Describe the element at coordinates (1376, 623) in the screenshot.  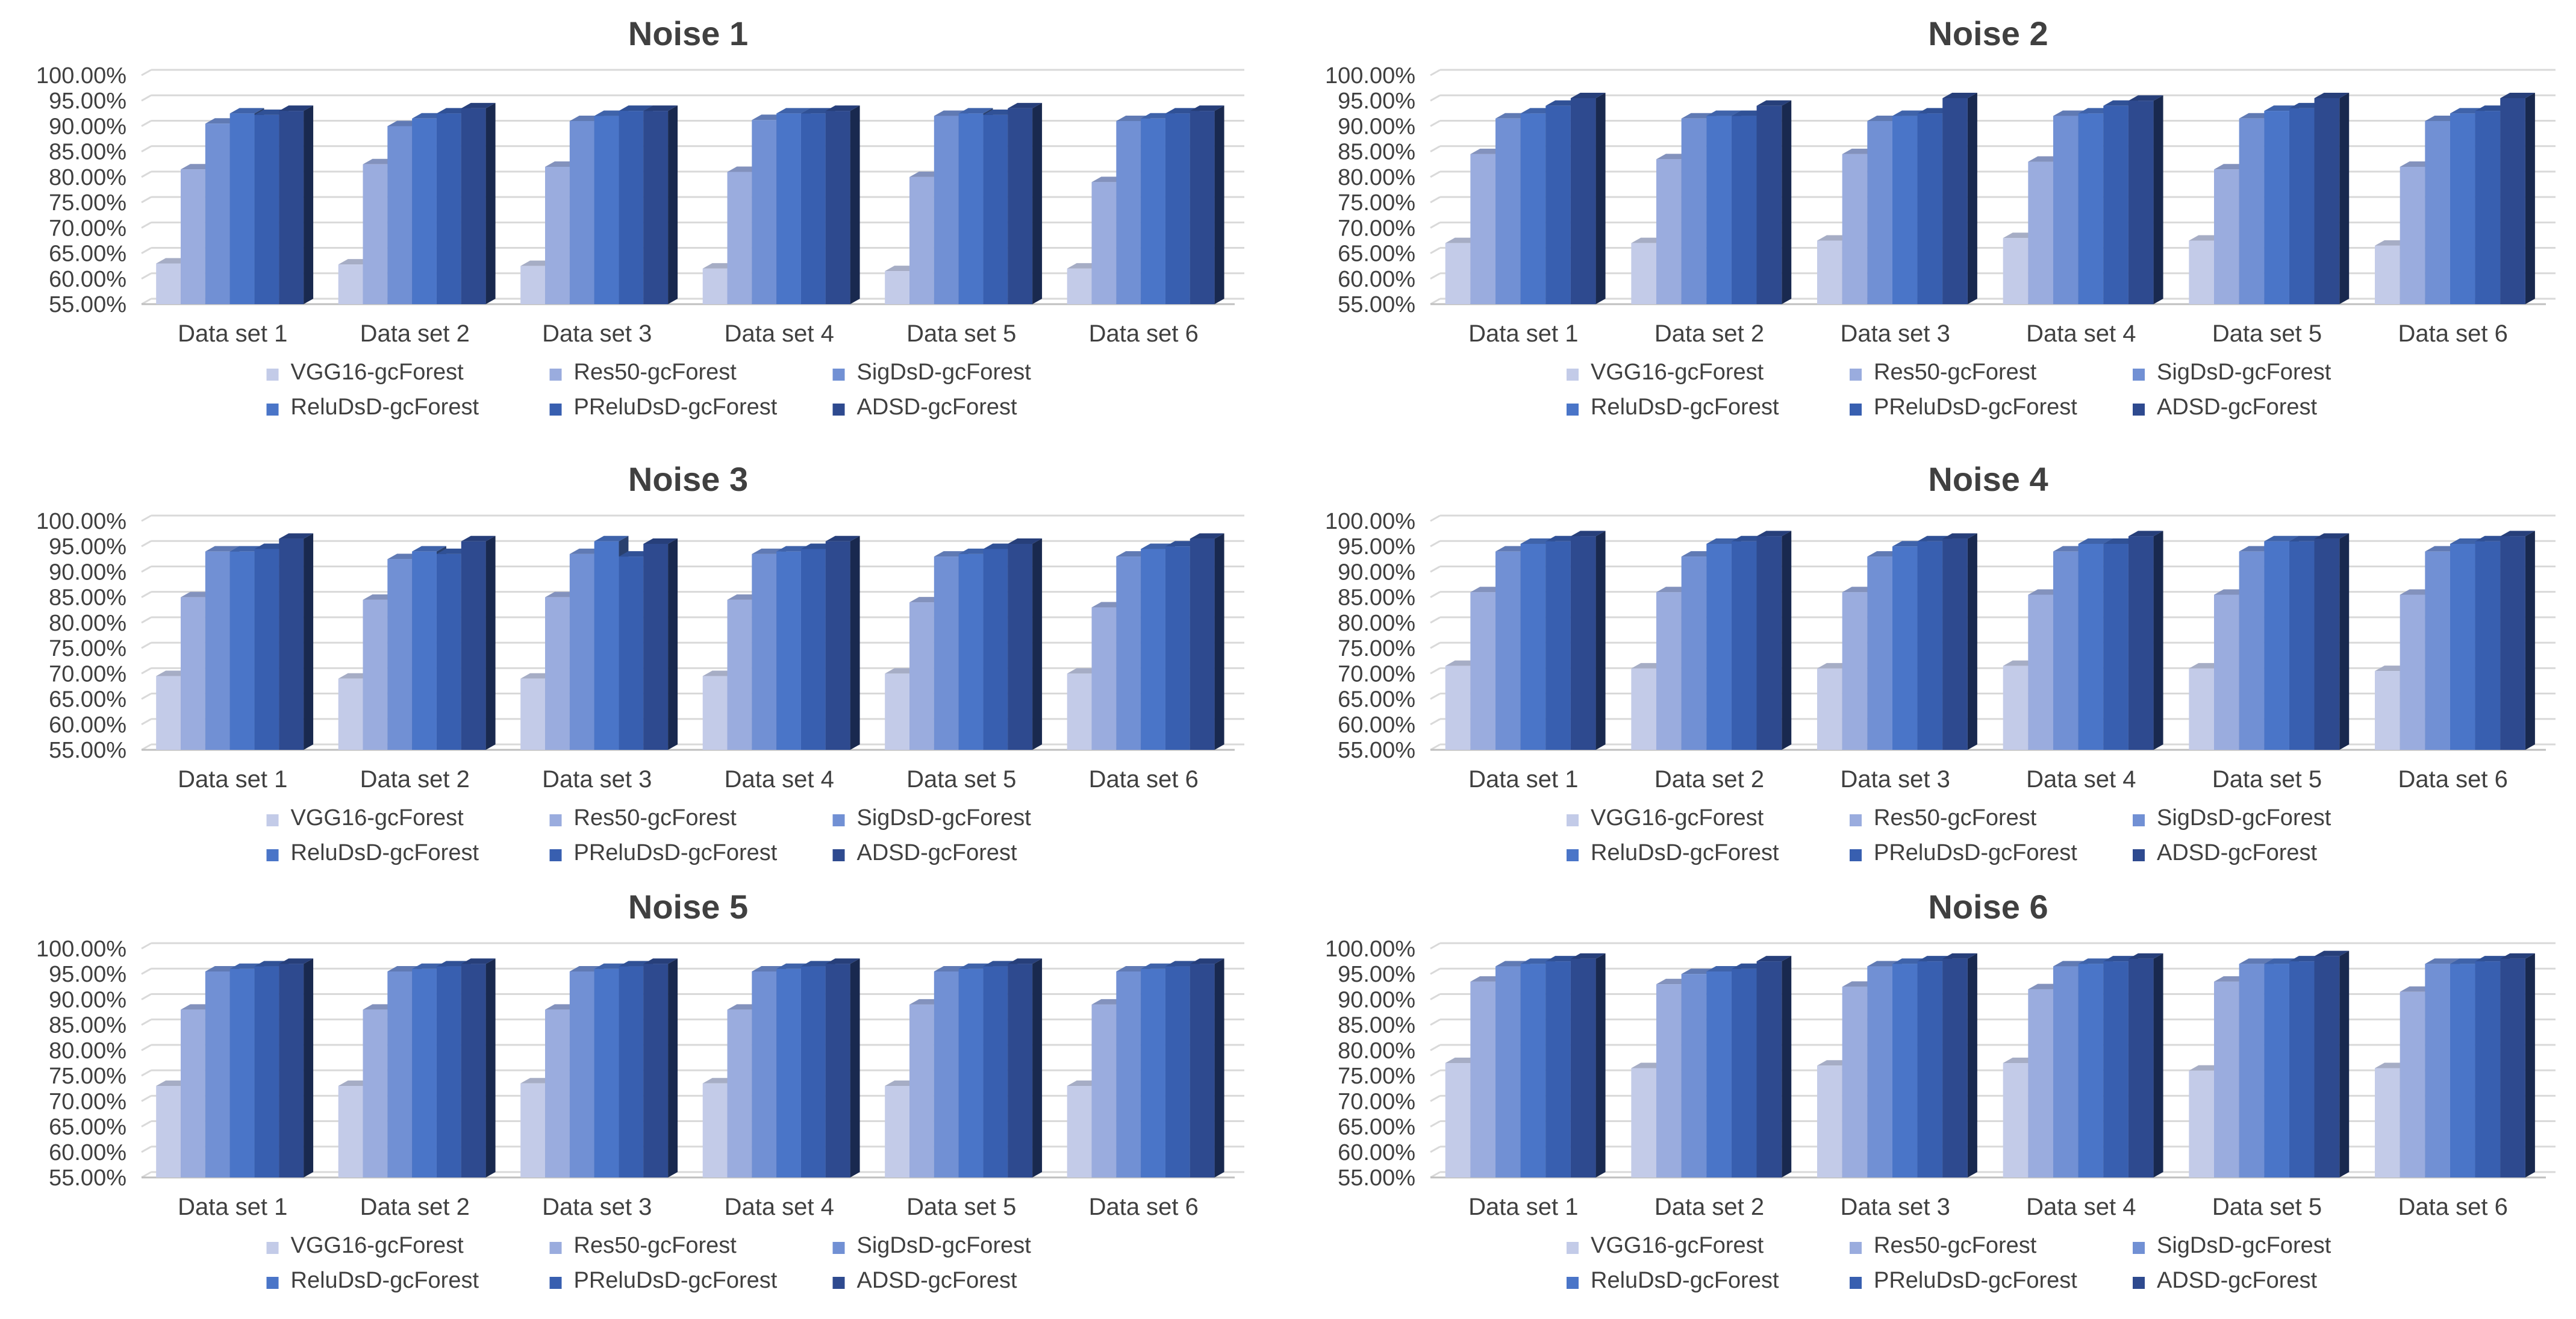
I see `y-tick-label: 80.00%` at that location.